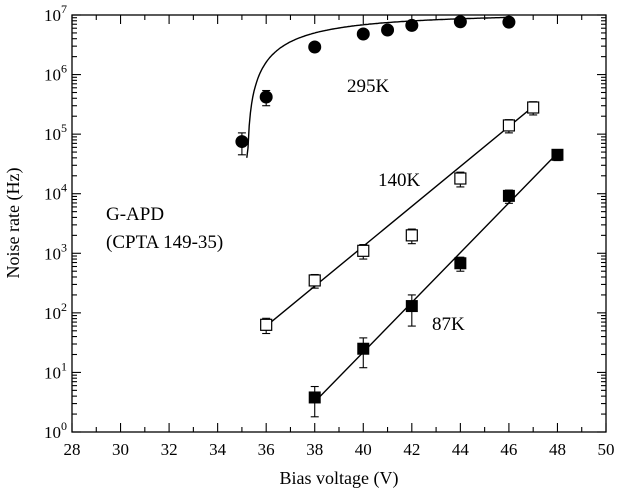  I want to click on y-tick-label: 10⁵, so click(55, 132).